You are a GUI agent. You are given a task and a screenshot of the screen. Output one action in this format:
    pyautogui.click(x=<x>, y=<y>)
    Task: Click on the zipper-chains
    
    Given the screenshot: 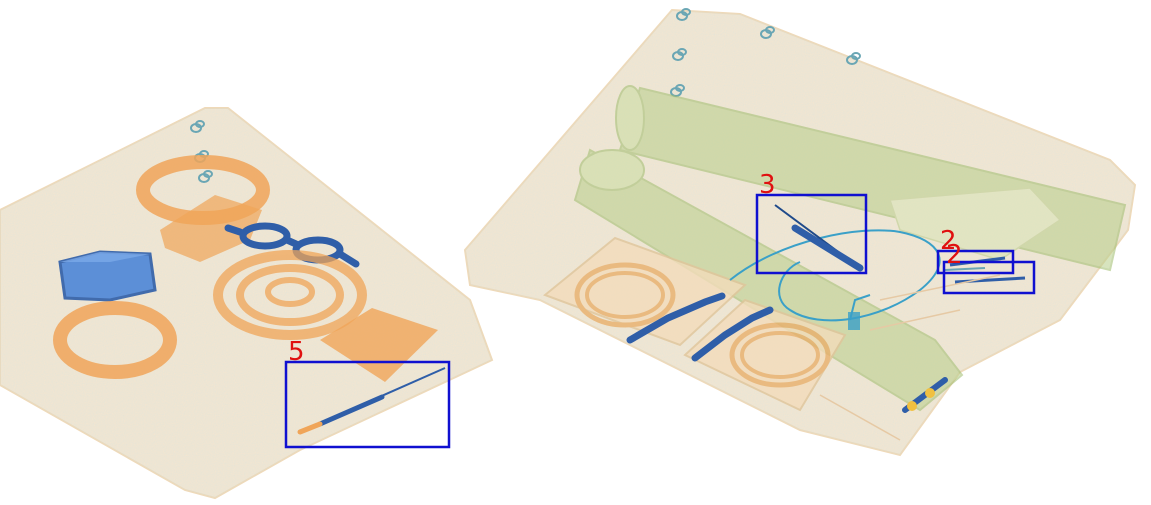 What is the action you would take?
    pyautogui.click(x=700, y=327)
    